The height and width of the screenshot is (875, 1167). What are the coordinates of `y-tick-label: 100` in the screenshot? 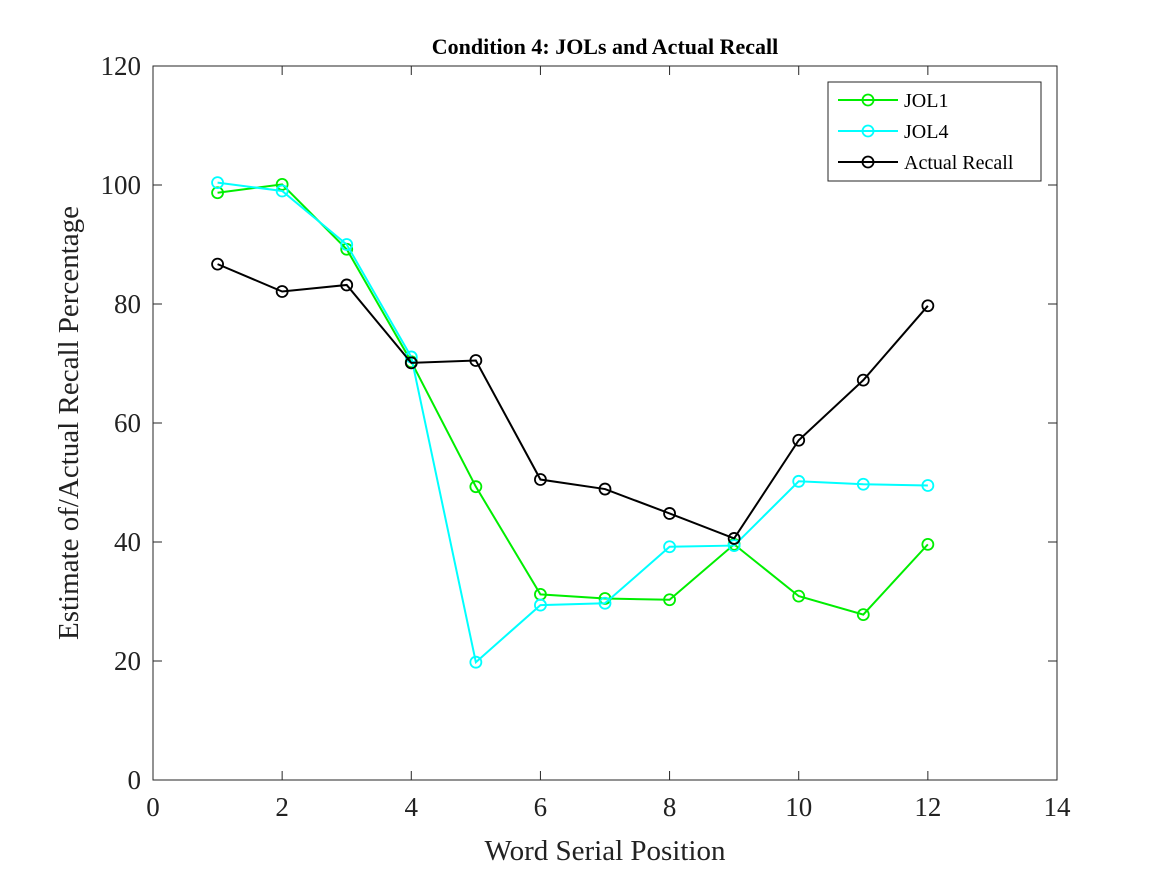 It's located at (121, 185).